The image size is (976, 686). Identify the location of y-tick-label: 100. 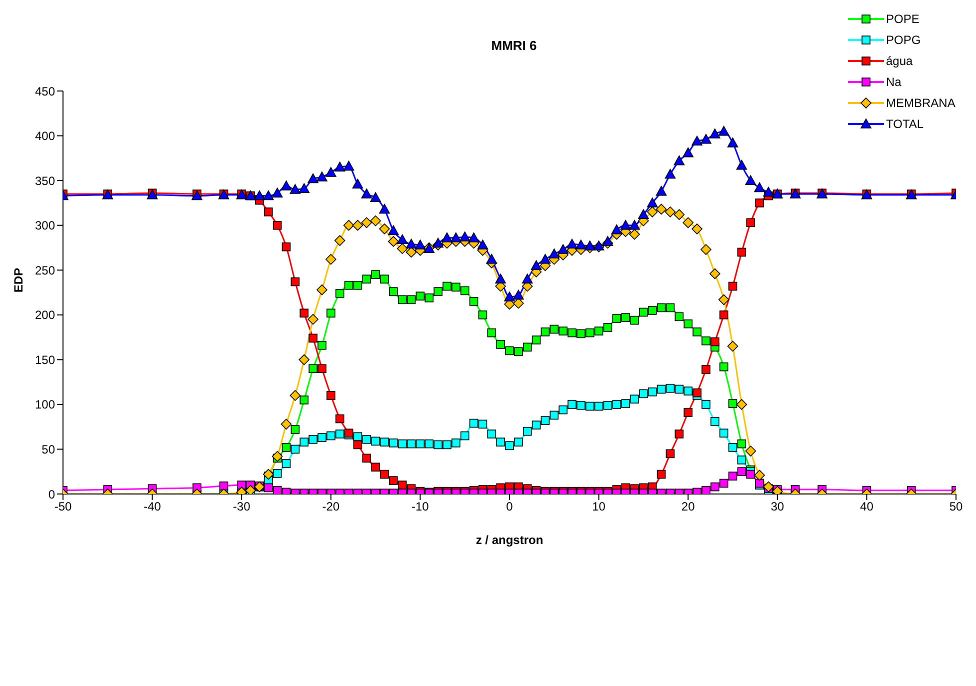
(45, 405).